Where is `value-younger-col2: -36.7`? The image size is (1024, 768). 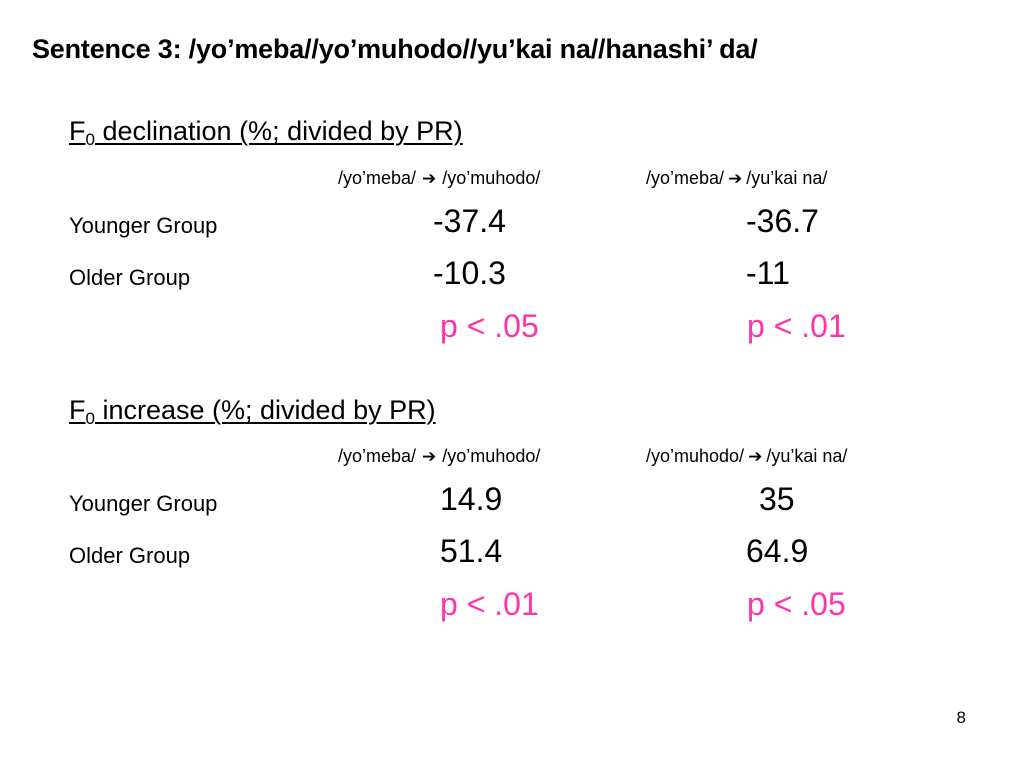
value-younger-col2: -36.7 is located at coordinates (782, 221).